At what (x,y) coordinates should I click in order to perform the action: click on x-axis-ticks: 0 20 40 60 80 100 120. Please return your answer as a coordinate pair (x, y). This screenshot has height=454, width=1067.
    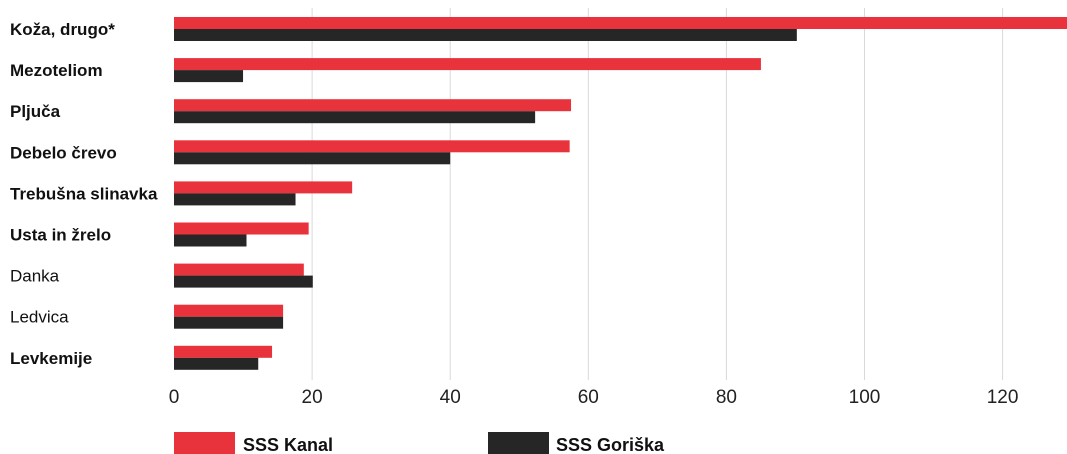
    Looking at the image, I should click on (594, 397).